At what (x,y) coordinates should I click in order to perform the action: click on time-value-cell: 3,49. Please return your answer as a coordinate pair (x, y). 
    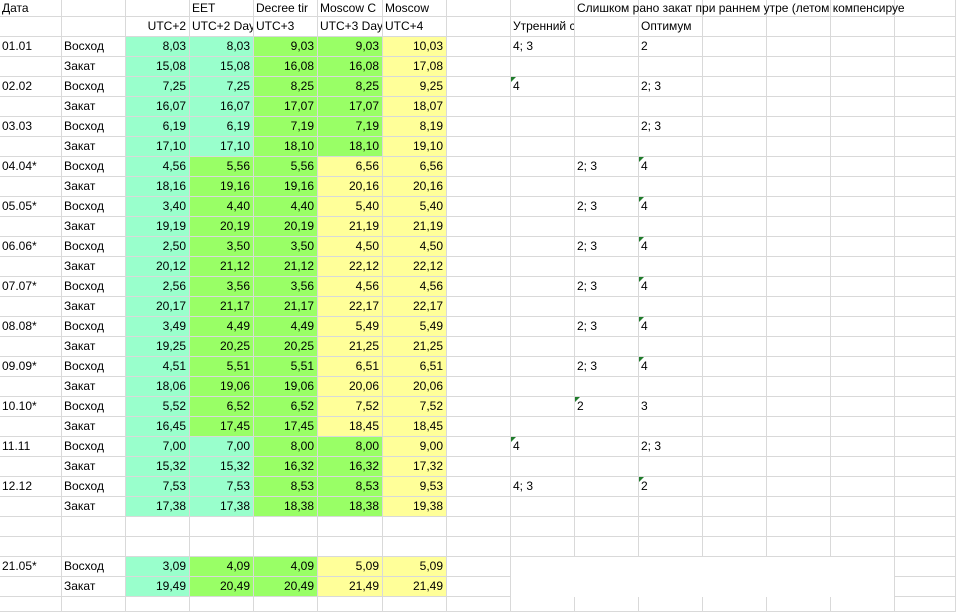
    Looking at the image, I should click on (158, 327).